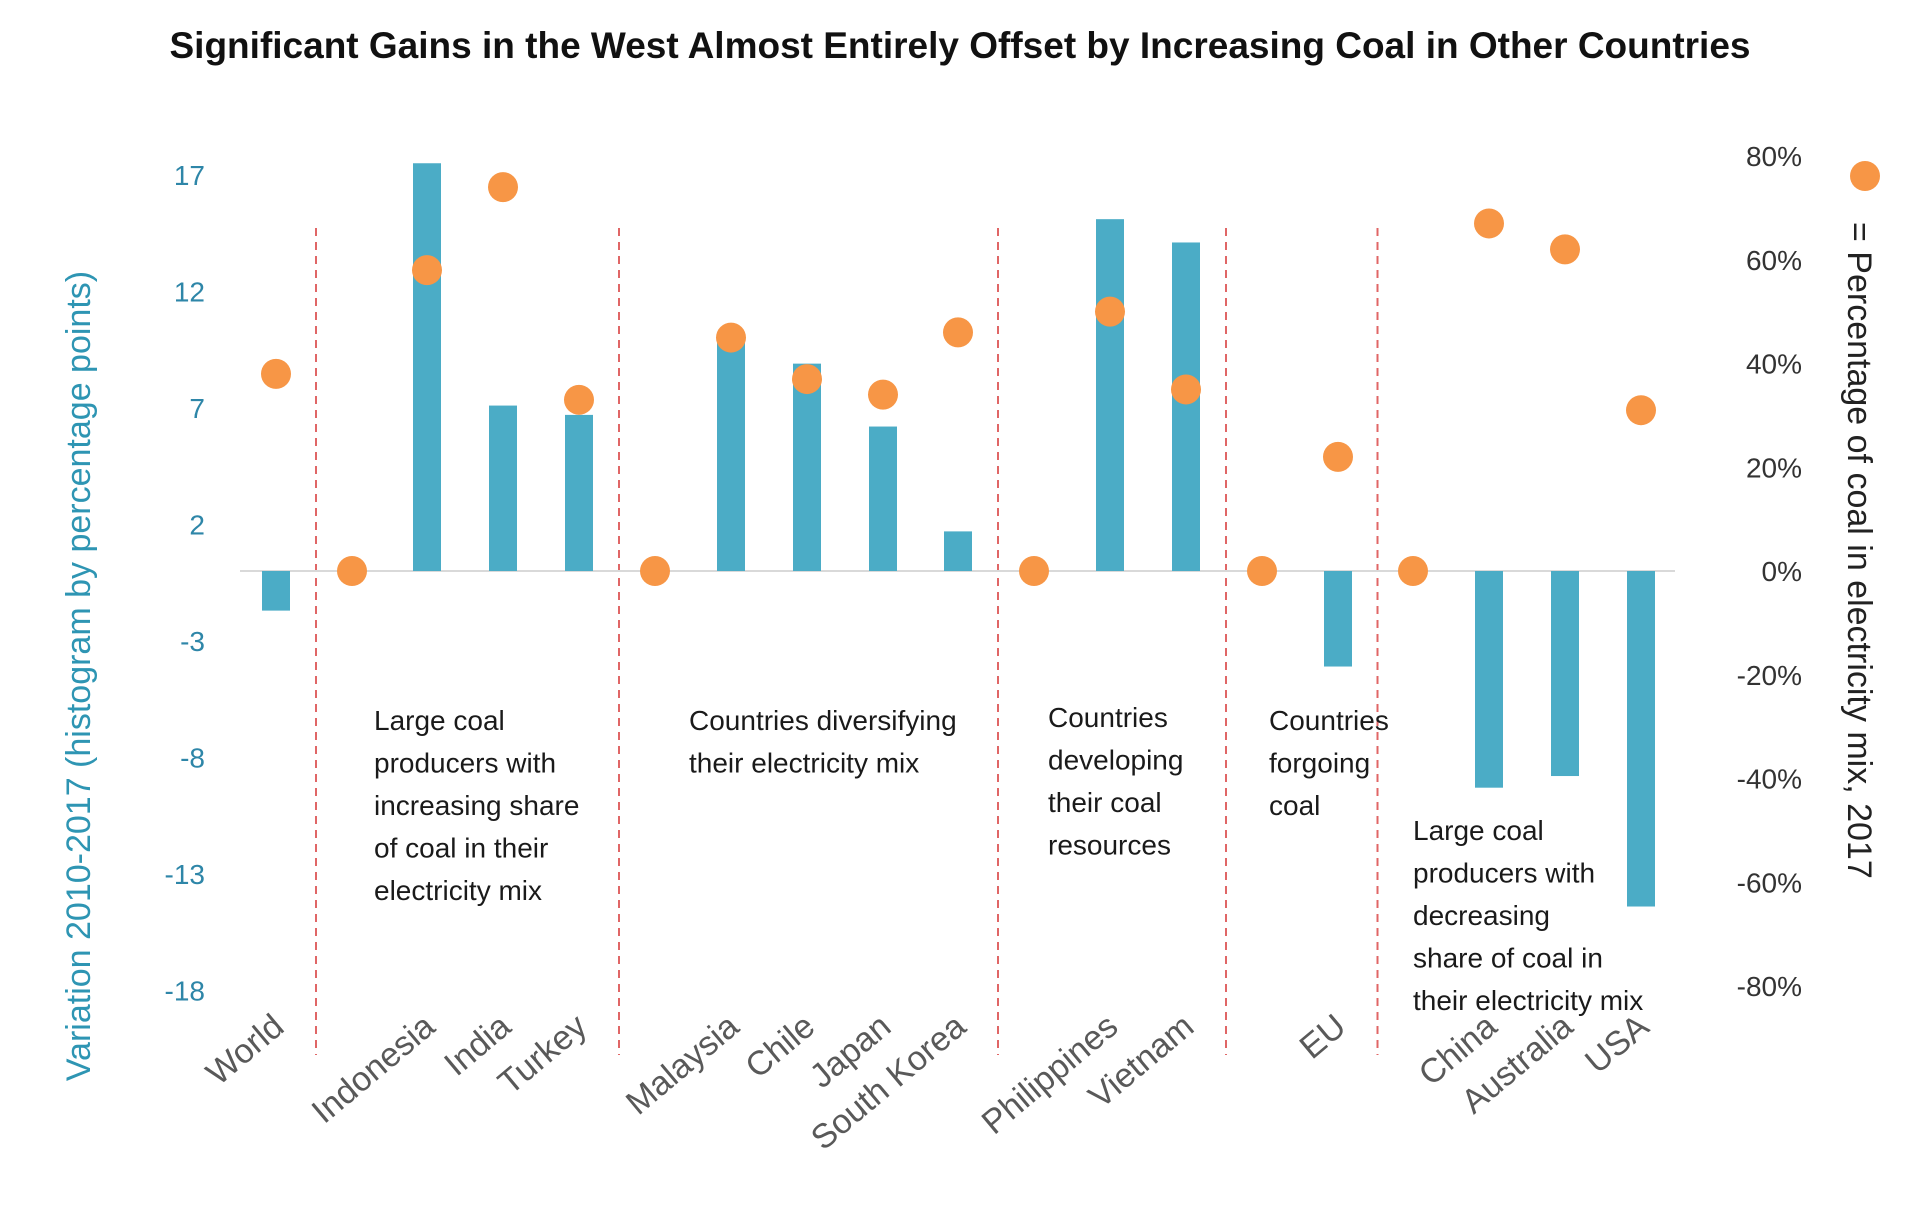  What do you see at coordinates (1865, 176) in the screenshot?
I see `legend-dot-marker` at bounding box center [1865, 176].